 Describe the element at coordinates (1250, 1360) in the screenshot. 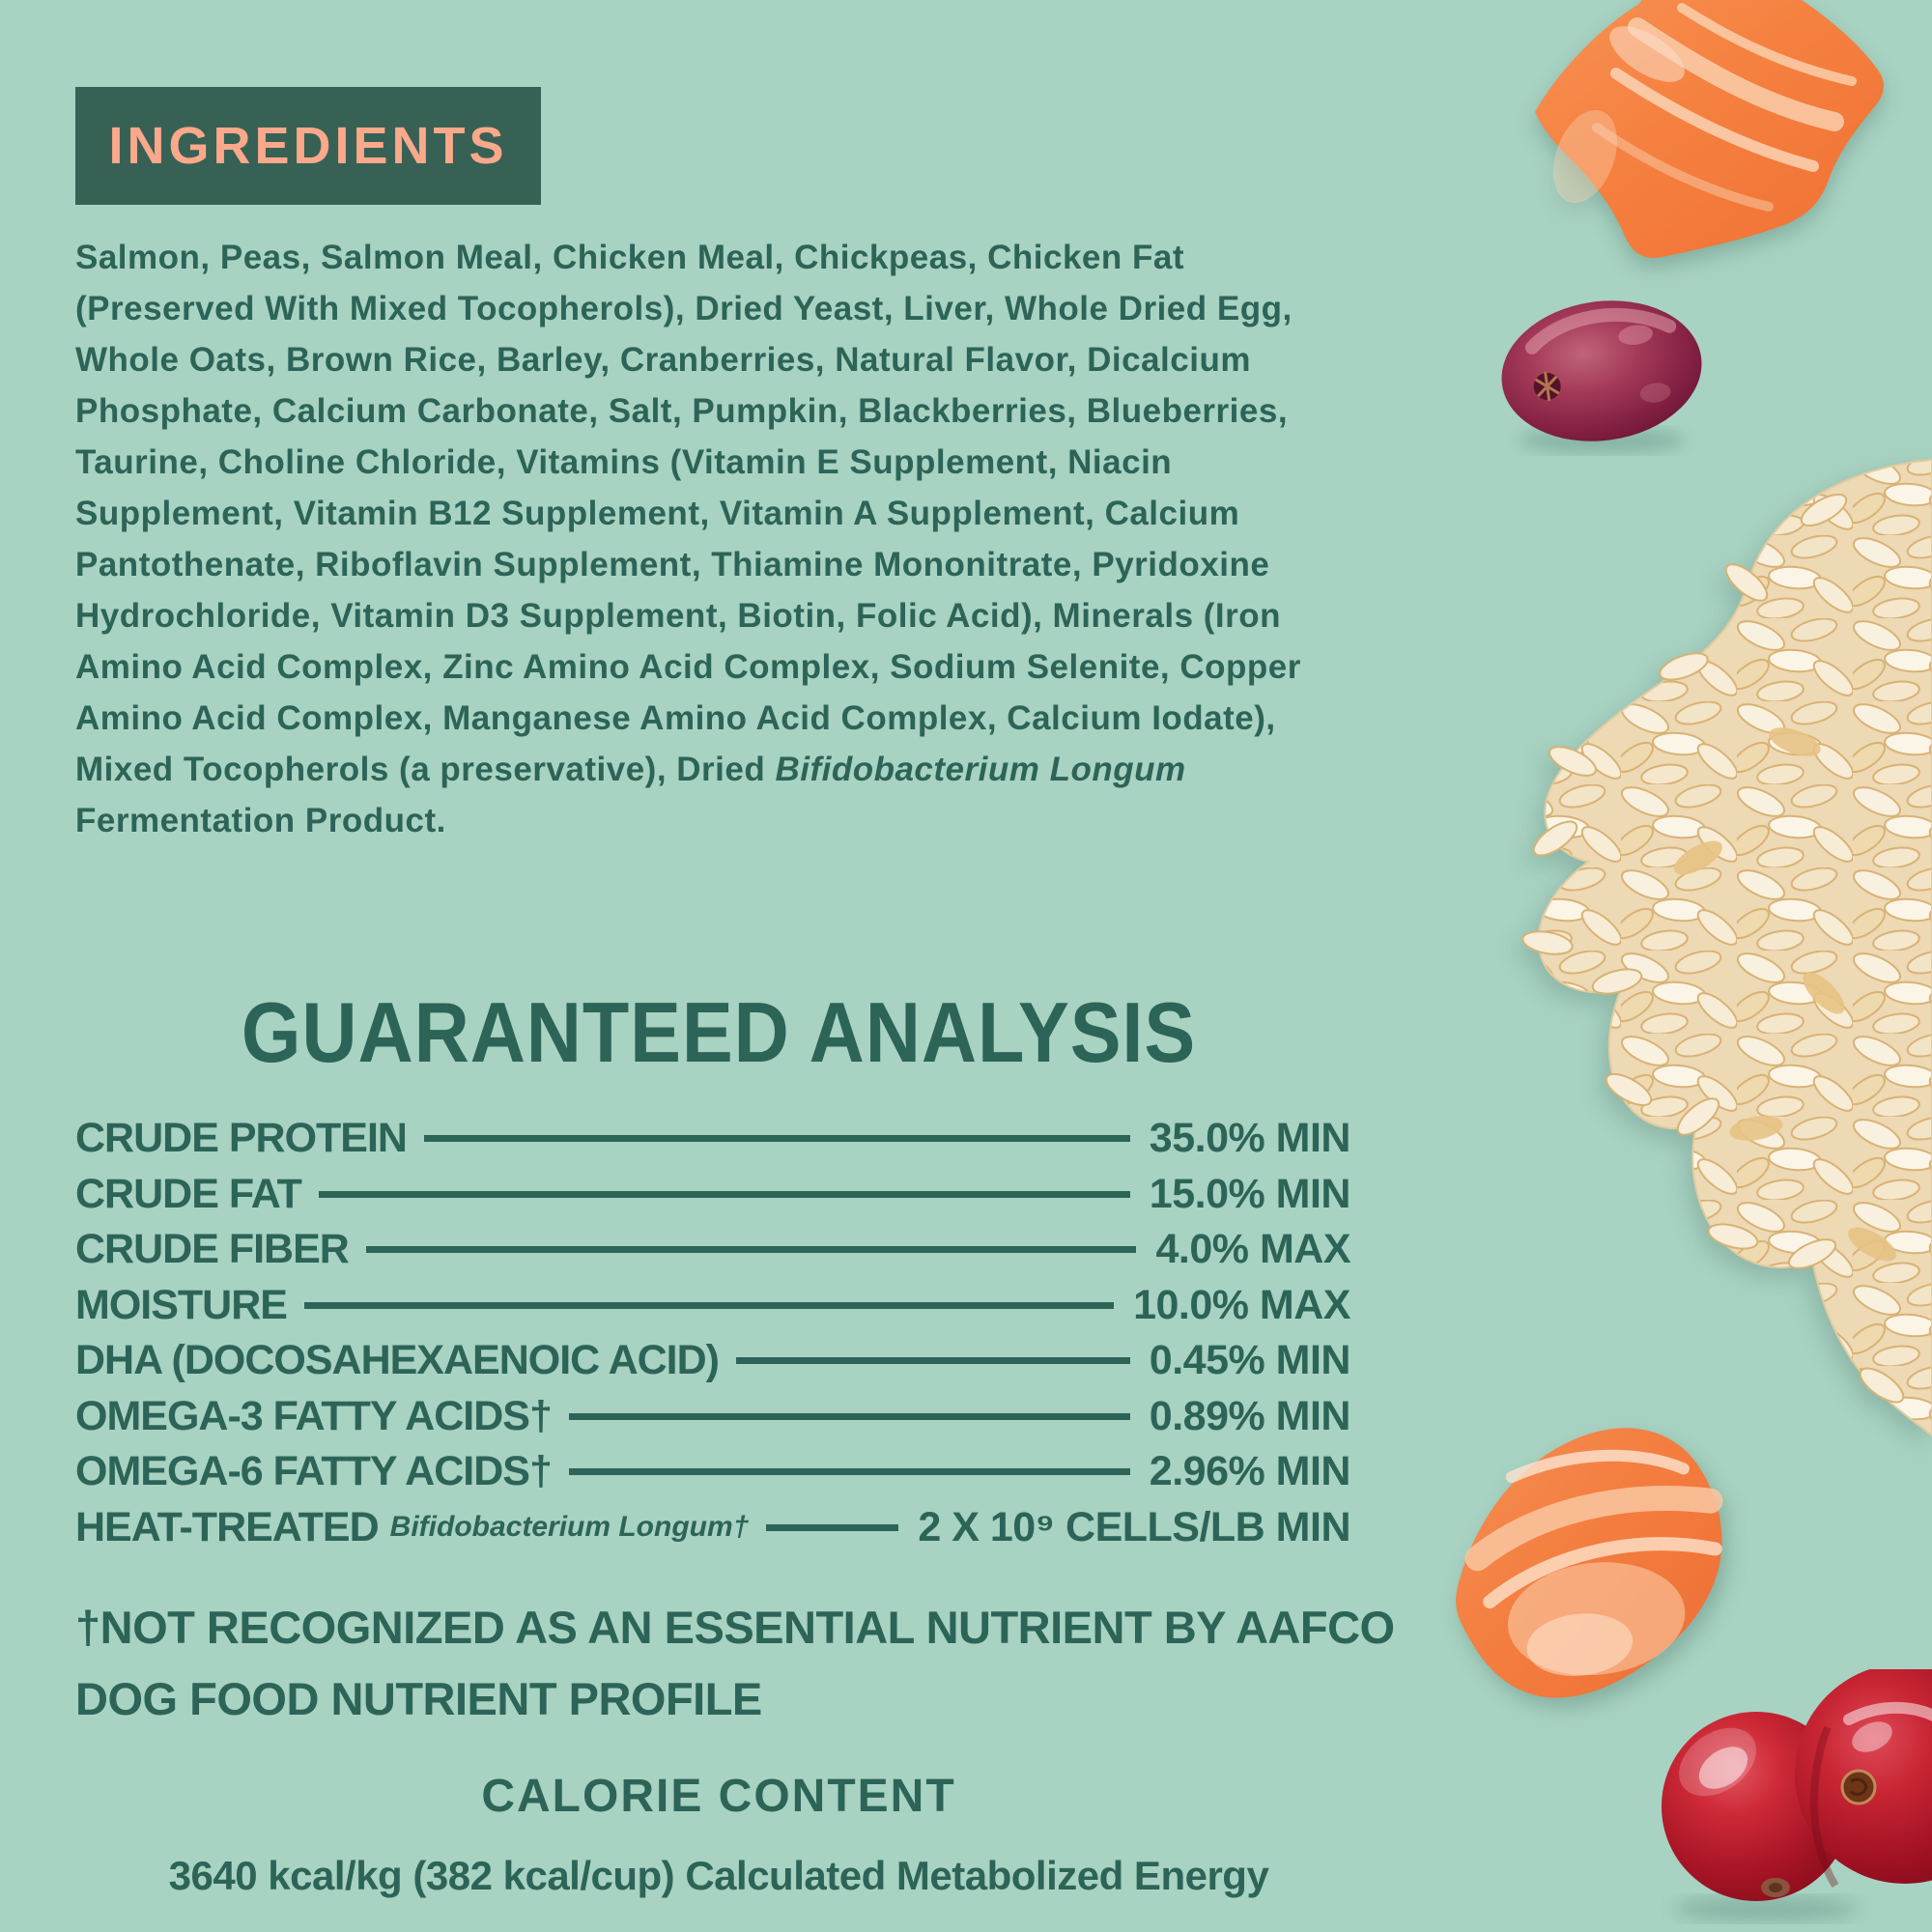

I see `row-value: 0.45% MIN` at that location.